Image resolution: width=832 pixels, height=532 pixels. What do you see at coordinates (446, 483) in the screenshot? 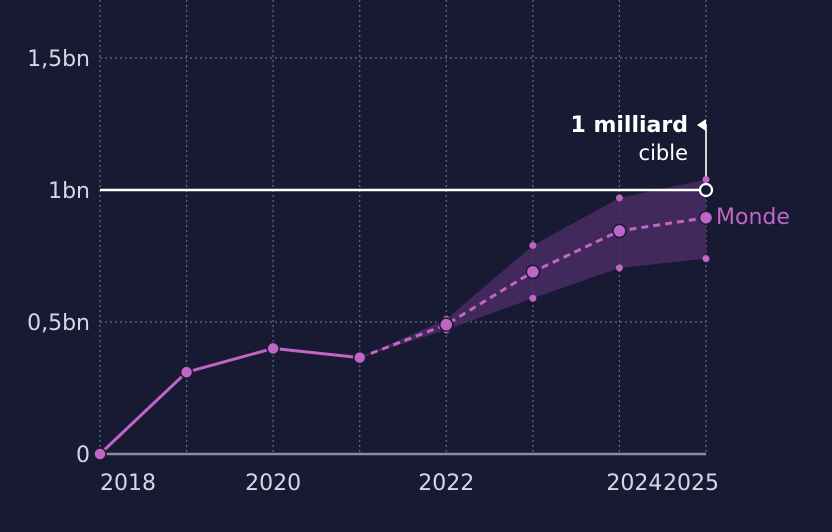
I see `x-tick-label: 2022` at bounding box center [446, 483].